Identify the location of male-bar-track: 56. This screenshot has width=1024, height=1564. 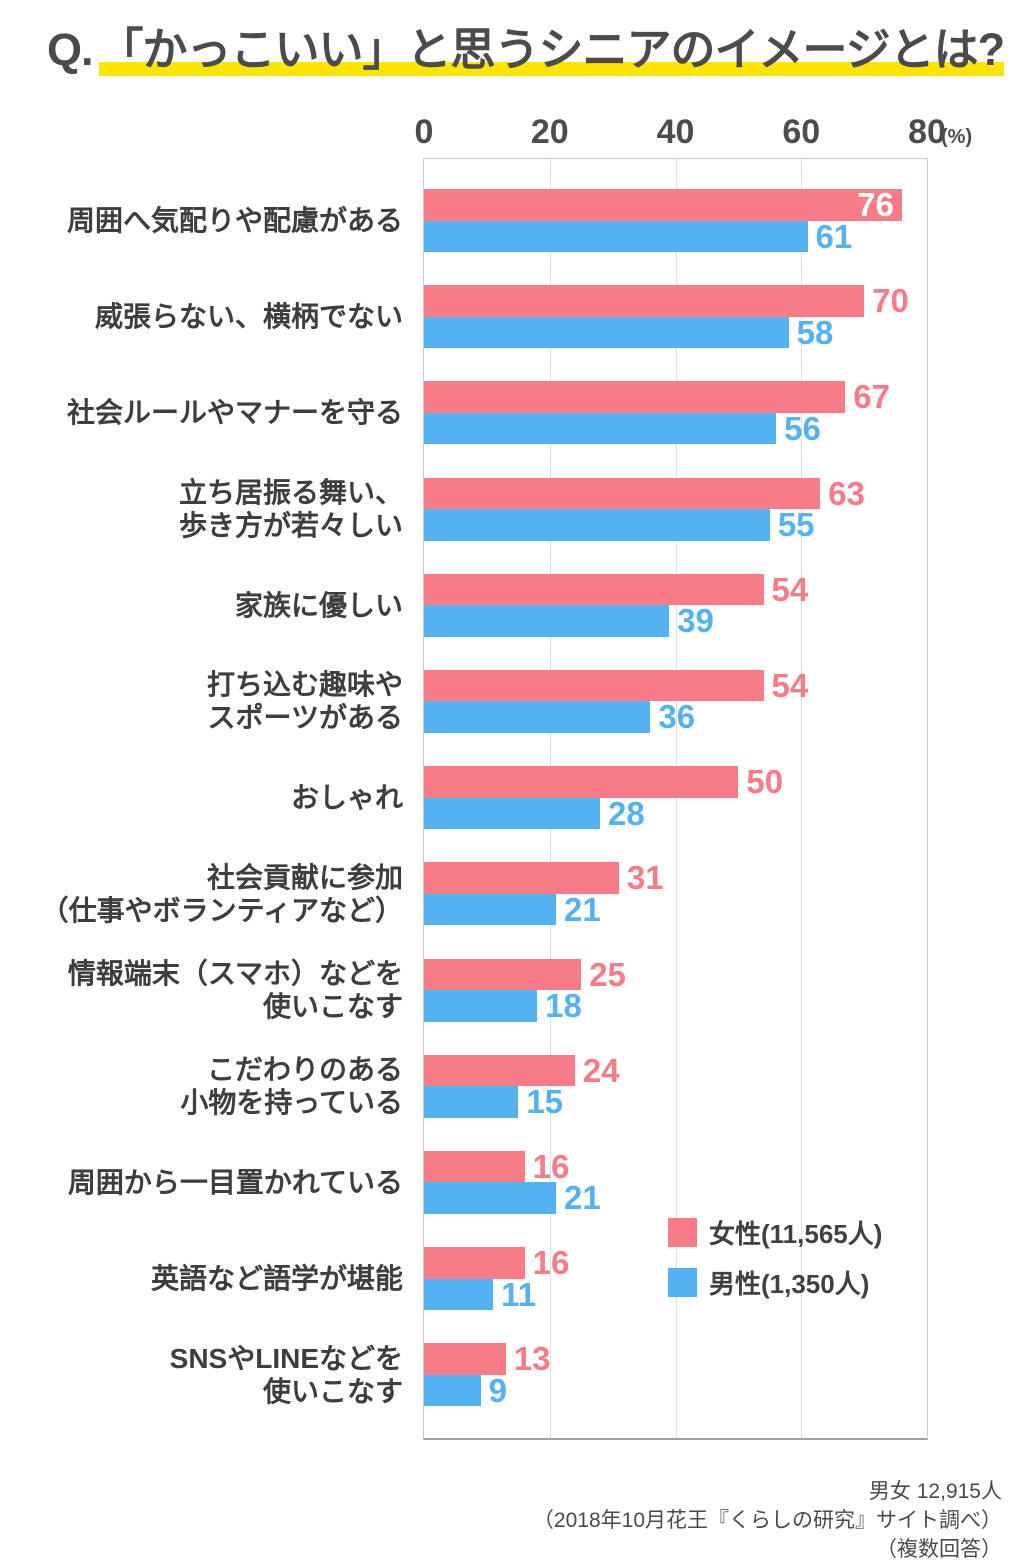
(657, 428).